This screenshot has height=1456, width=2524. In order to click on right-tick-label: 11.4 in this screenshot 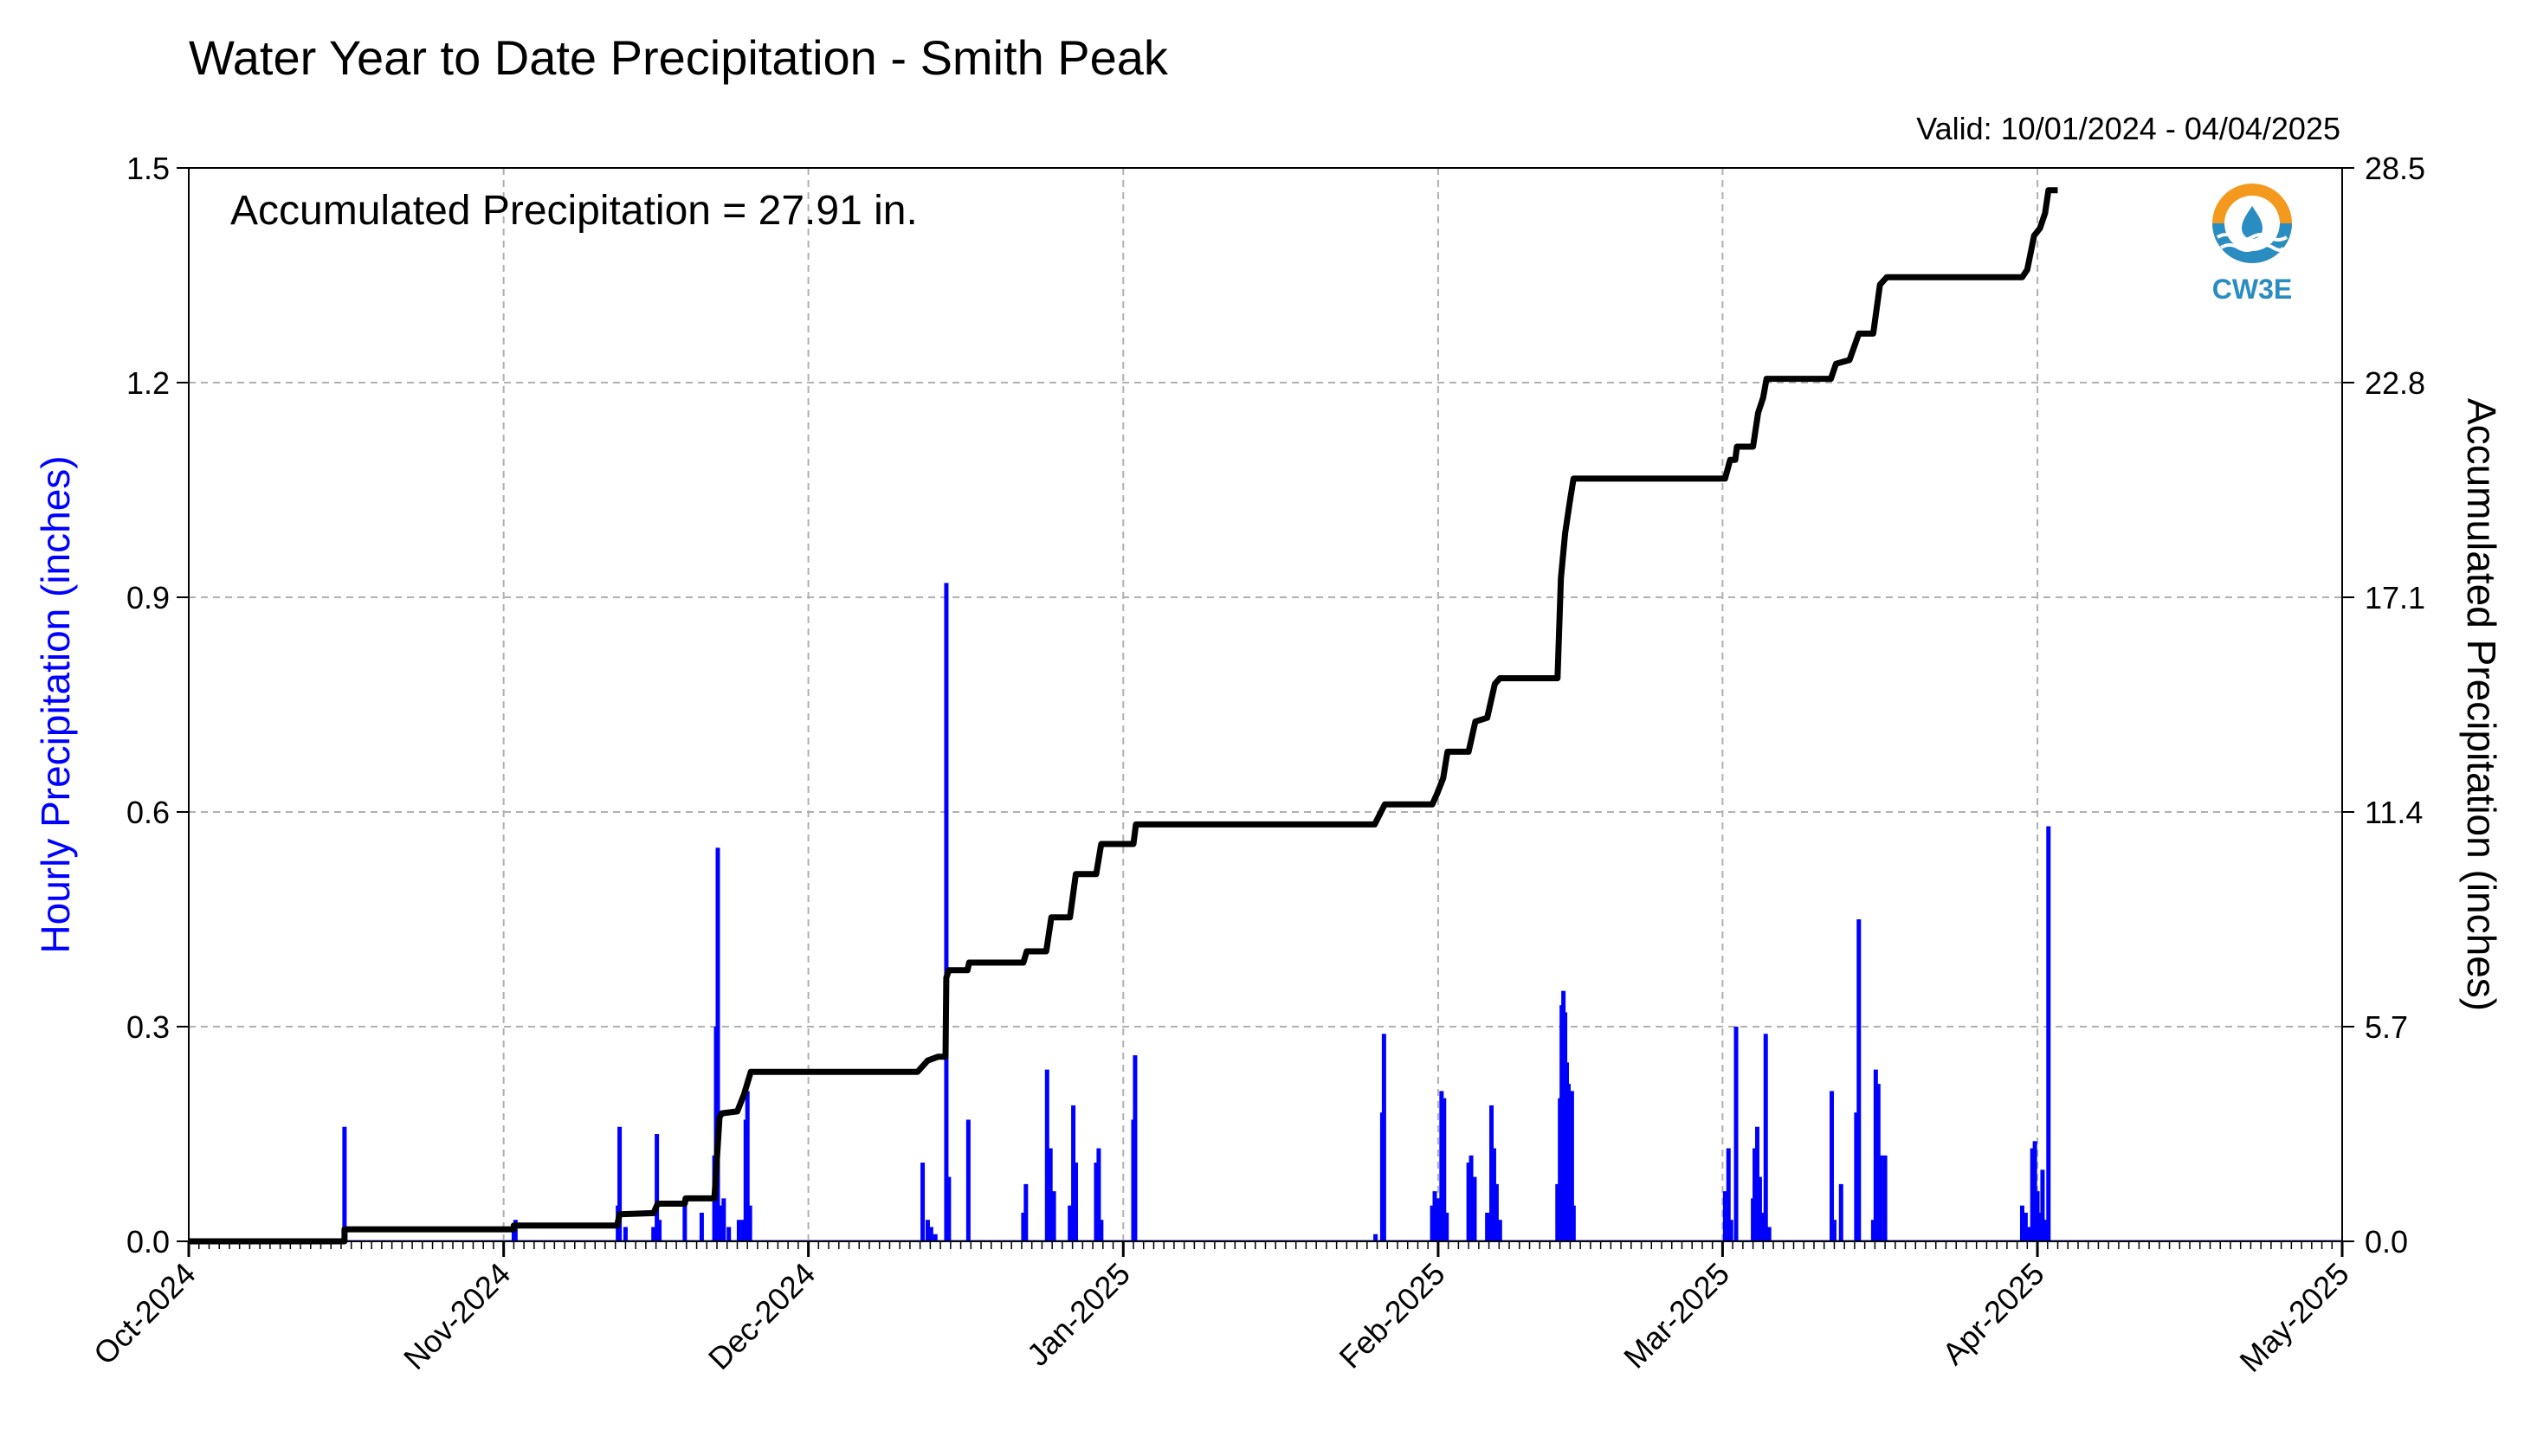, I will do `click(2394, 812)`.